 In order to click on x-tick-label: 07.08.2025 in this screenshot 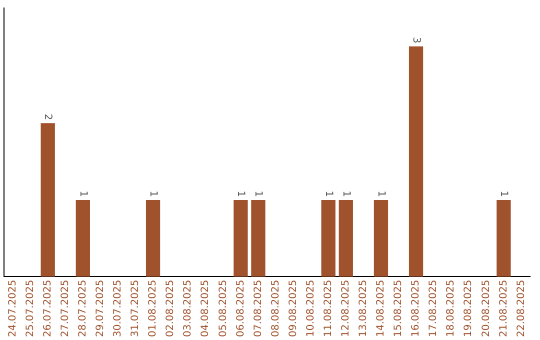, I will do `click(258, 309)`.